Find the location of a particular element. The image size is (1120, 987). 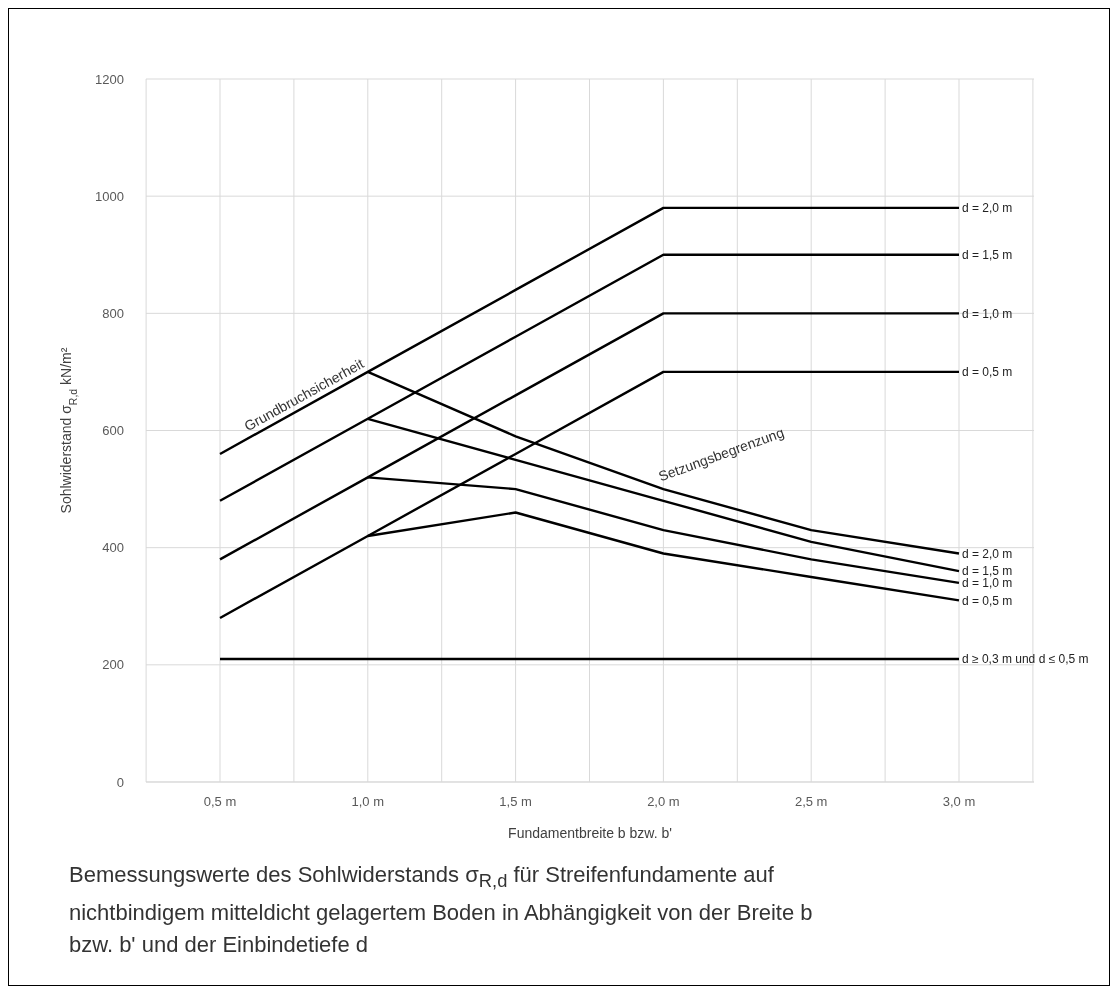

series-label: d ≥ 0,3 m und d ≤ 0,5 m is located at coordinates (1025, 659).